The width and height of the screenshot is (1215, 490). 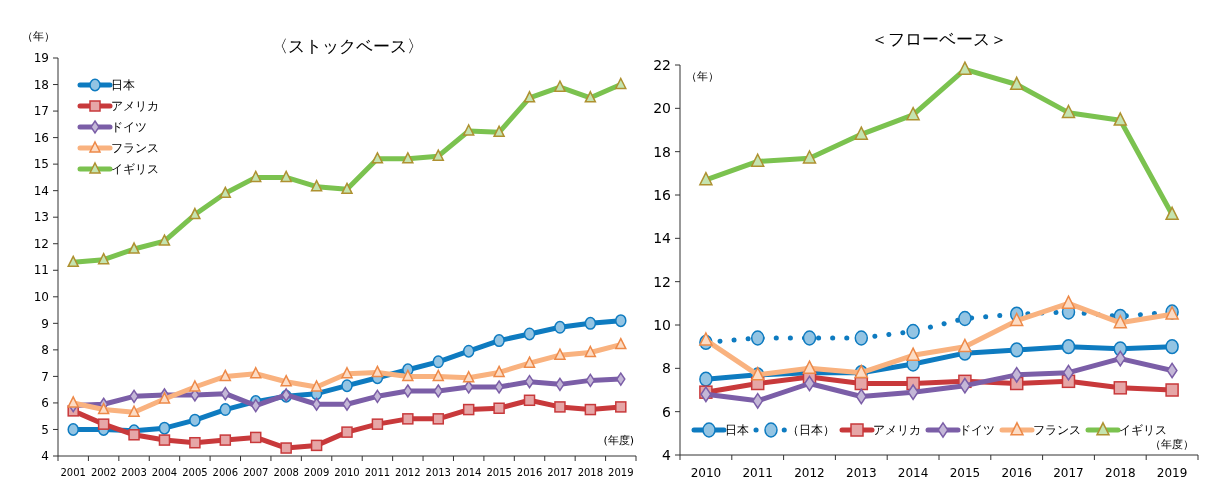 What do you see at coordinates (438, 472) in the screenshot?
I see `x-tick-label: 2013` at bounding box center [438, 472].